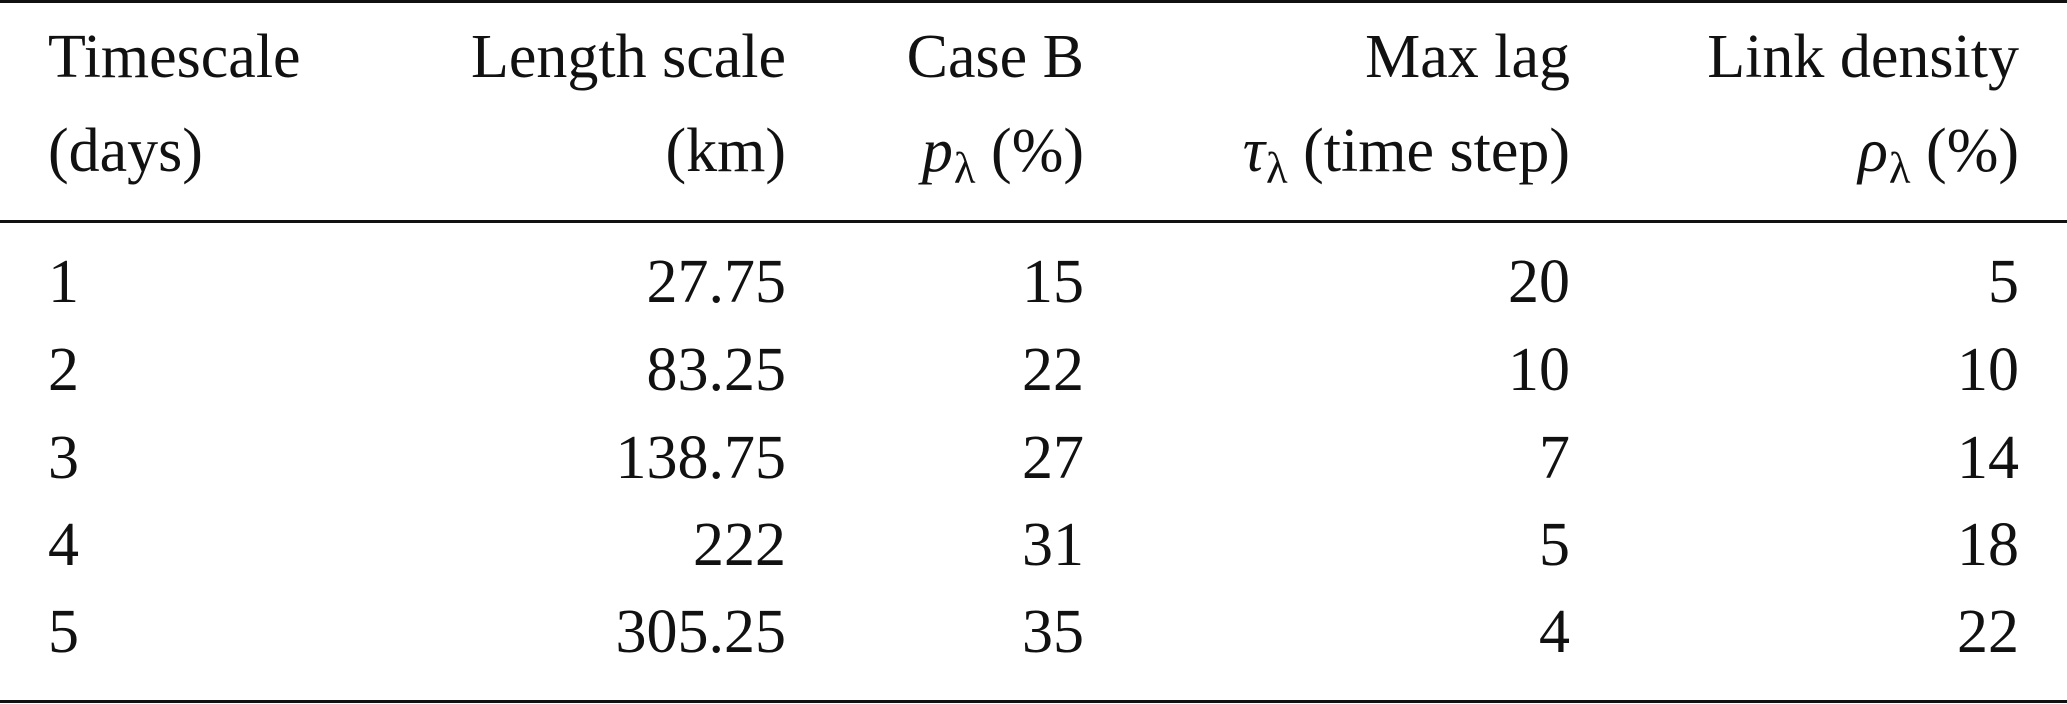 The height and width of the screenshot is (704, 2067). What do you see at coordinates (174, 57) in the screenshot?
I see `header-timescale: Timescale` at bounding box center [174, 57].